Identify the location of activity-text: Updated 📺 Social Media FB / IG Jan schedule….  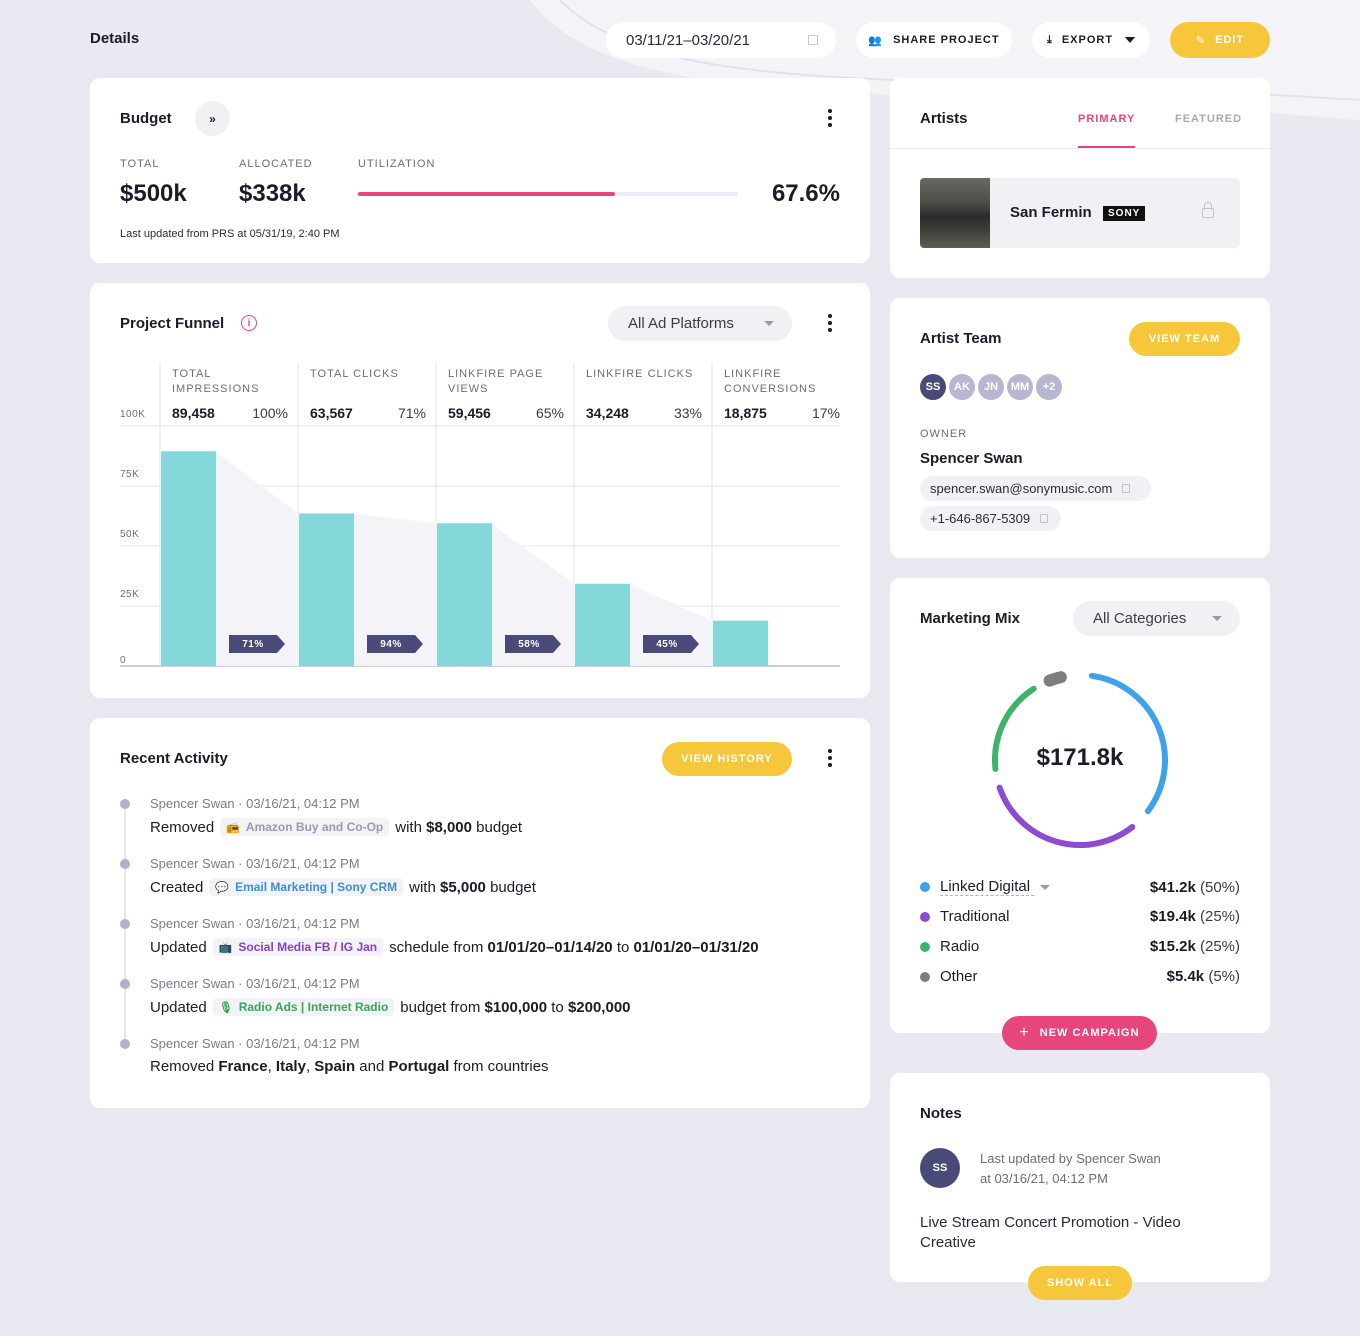
(454, 947).